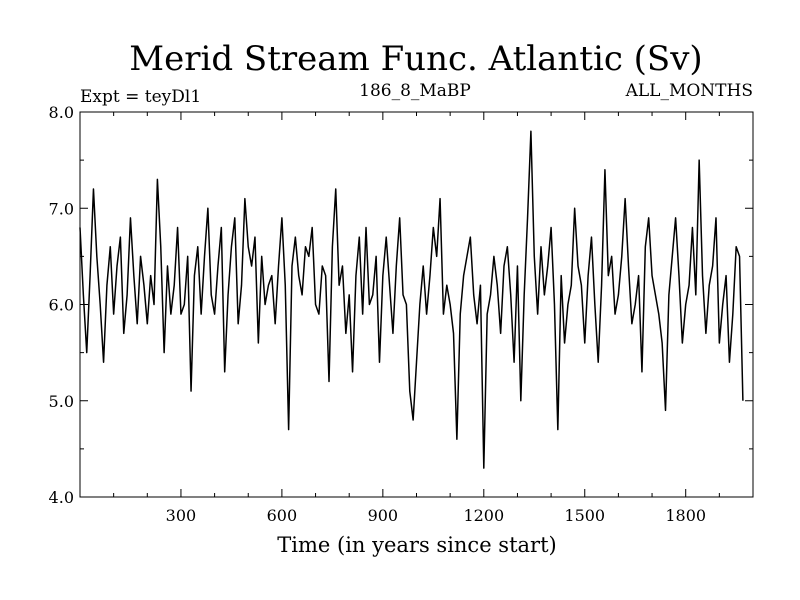  Describe the element at coordinates (383, 515) in the screenshot. I see `x-tick-label: 900` at that location.